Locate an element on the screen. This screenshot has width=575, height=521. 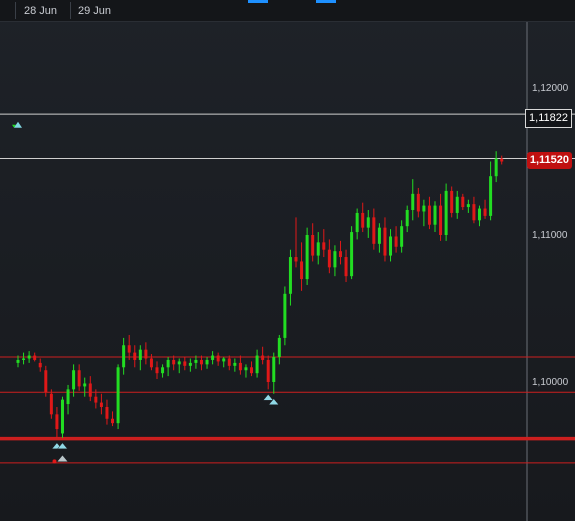
current-price-badge: 1,11520 is located at coordinates (549, 160).